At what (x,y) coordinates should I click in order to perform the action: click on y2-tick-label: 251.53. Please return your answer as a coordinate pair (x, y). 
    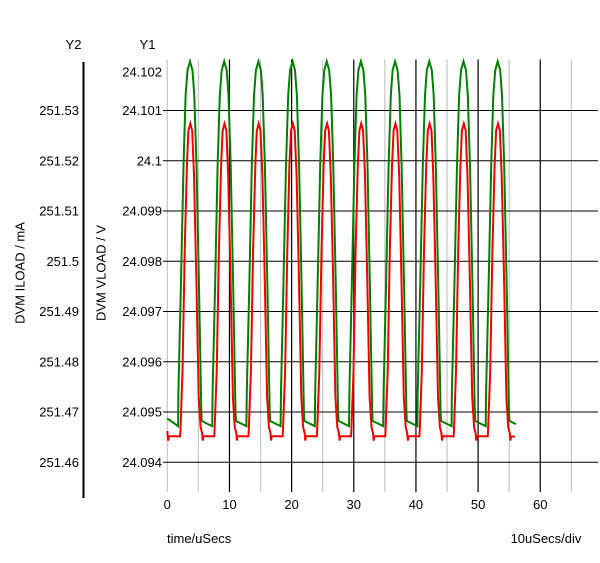
    Looking at the image, I should click on (59, 110).